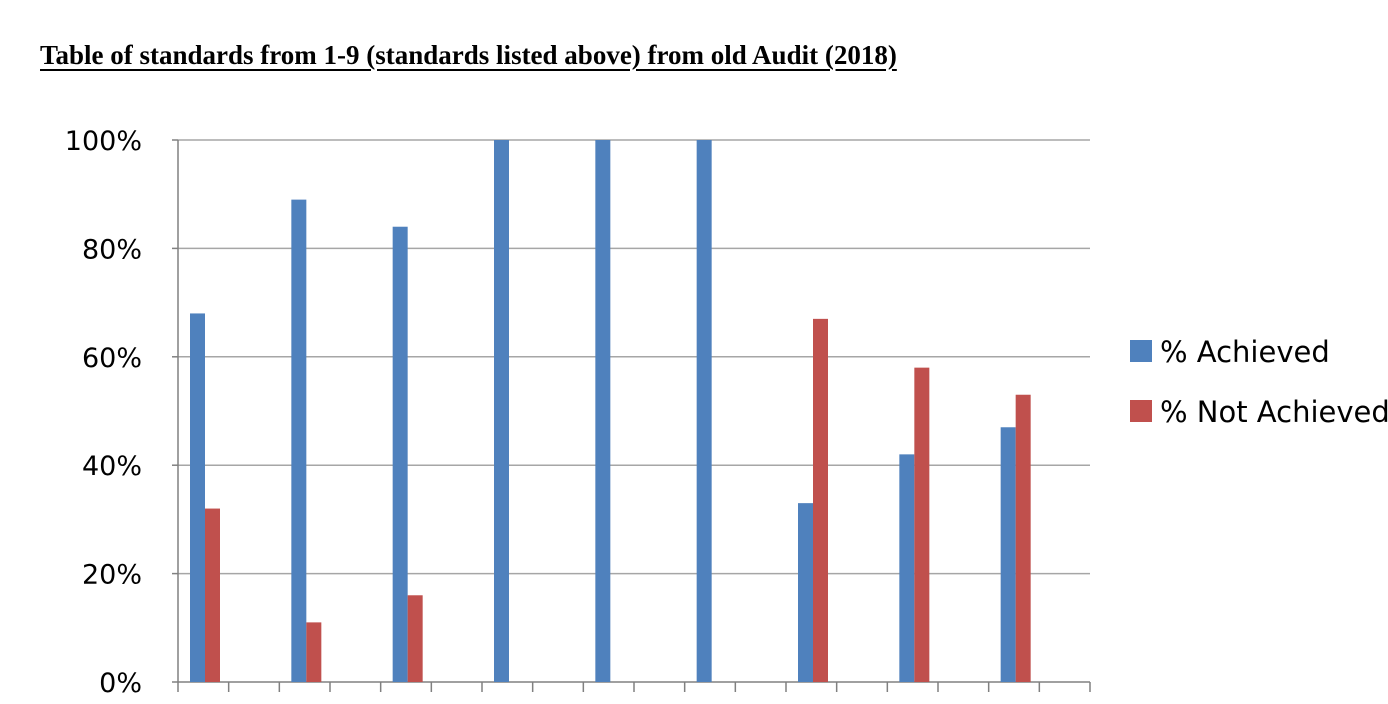 The image size is (1388, 704). What do you see at coordinates (112, 575) in the screenshot?
I see `y-tick-label: 20%` at bounding box center [112, 575].